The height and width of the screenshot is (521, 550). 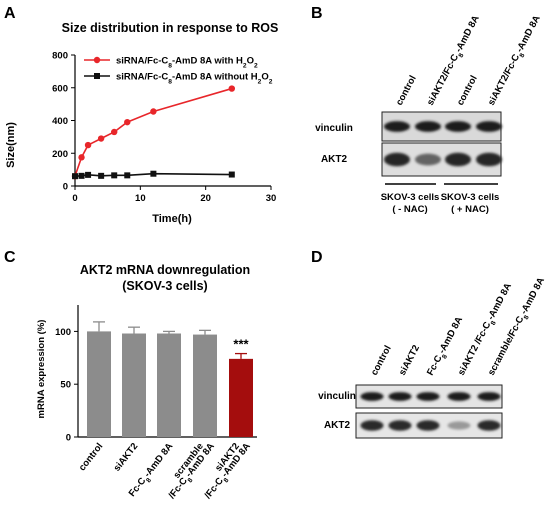 What do you see at coordinates (165, 270) in the screenshot?
I see `chart-c-title: AKT2 mRNA downregulation` at bounding box center [165, 270].